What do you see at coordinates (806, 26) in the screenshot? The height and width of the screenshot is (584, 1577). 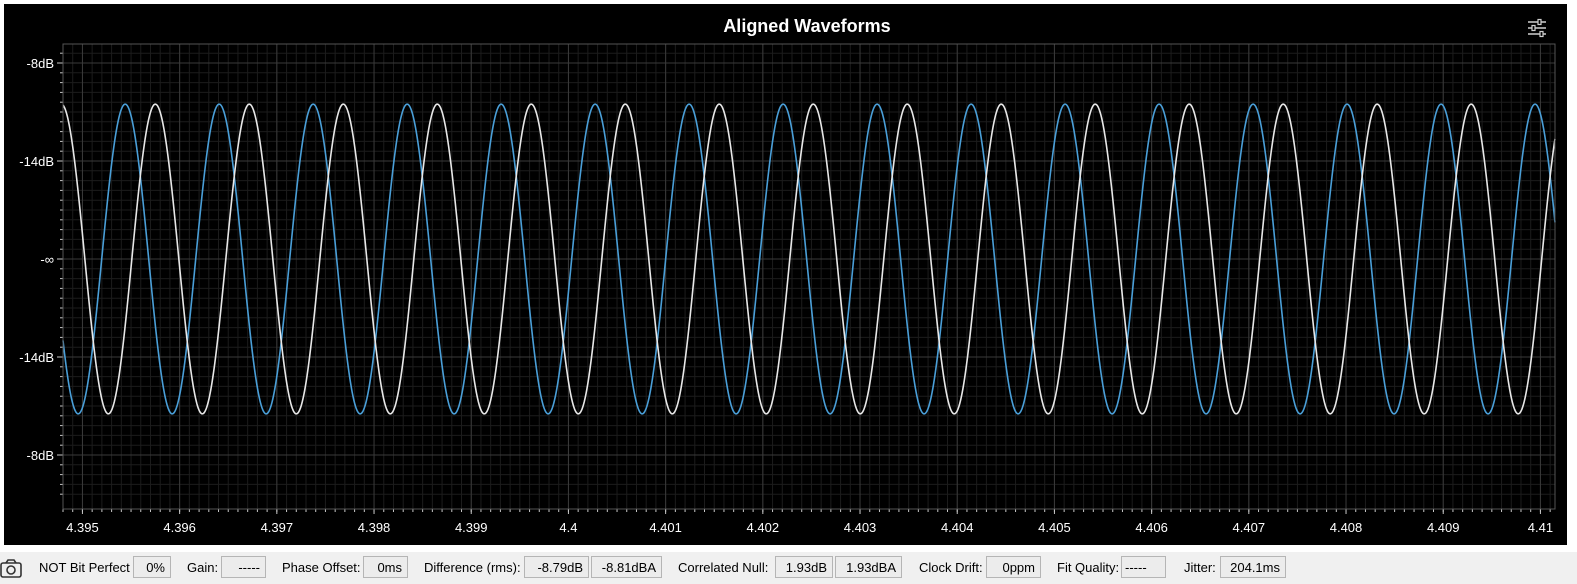 I see `chart-title: Aligned Waveforms` at bounding box center [806, 26].